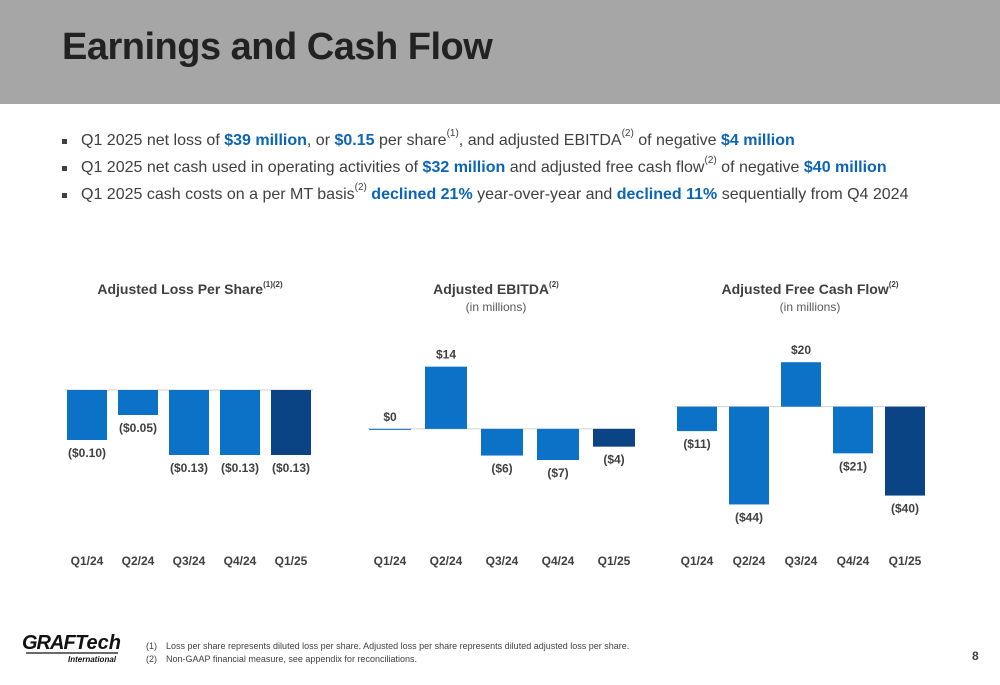 The image size is (1000, 685). Describe the element at coordinates (496, 307) in the screenshot. I see `chart-subtitle-adjusted-ebitda: (in millions)` at that location.